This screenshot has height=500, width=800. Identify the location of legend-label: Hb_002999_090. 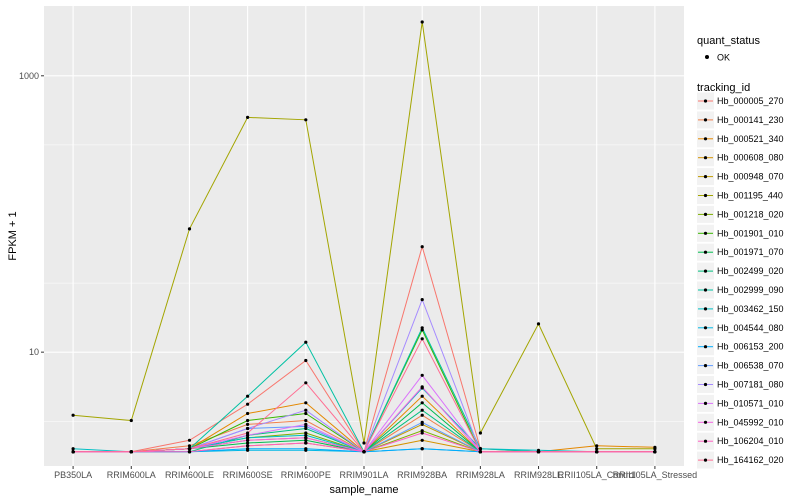
(750, 290).